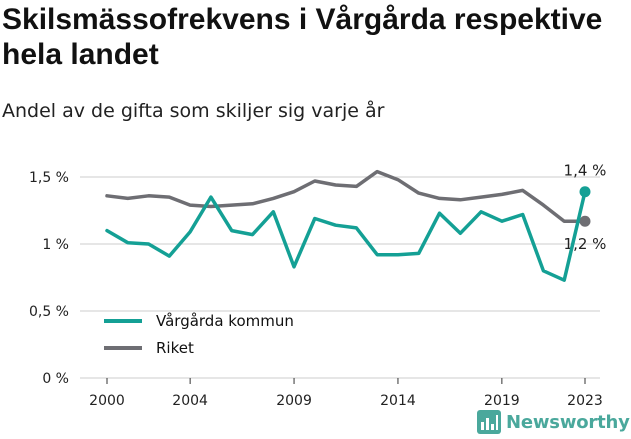 The height and width of the screenshot is (439, 631). Describe the element at coordinates (585, 401) in the screenshot. I see `x-tick-label: 2023` at that location.